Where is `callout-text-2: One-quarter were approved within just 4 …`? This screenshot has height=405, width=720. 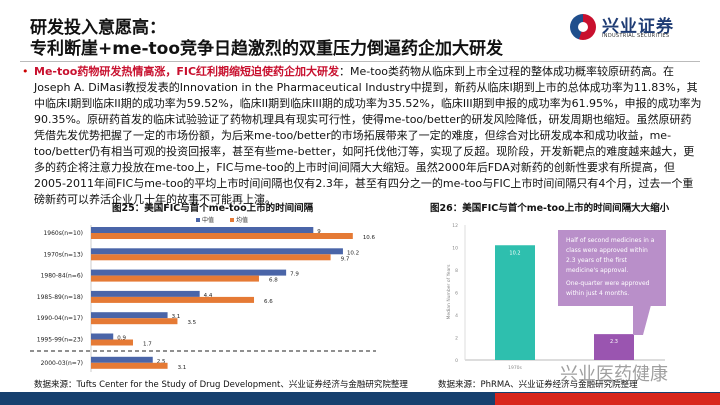 callout-text-2: One-quarter were approved within just 4 … is located at coordinates (608, 288).